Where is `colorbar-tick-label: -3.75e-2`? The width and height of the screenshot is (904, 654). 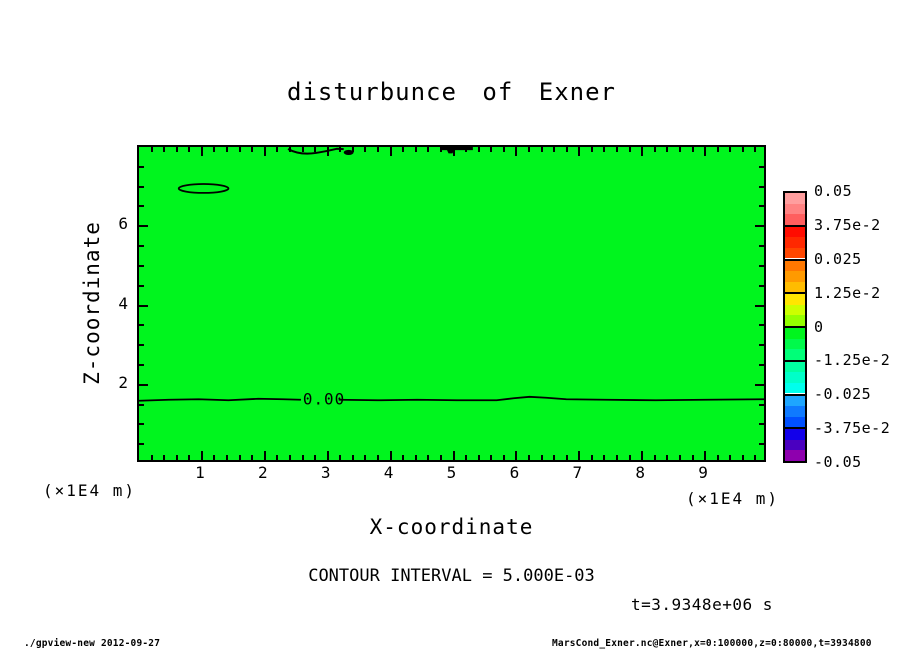 colorbar-tick-label: -3.75e-2 is located at coordinates (852, 428).